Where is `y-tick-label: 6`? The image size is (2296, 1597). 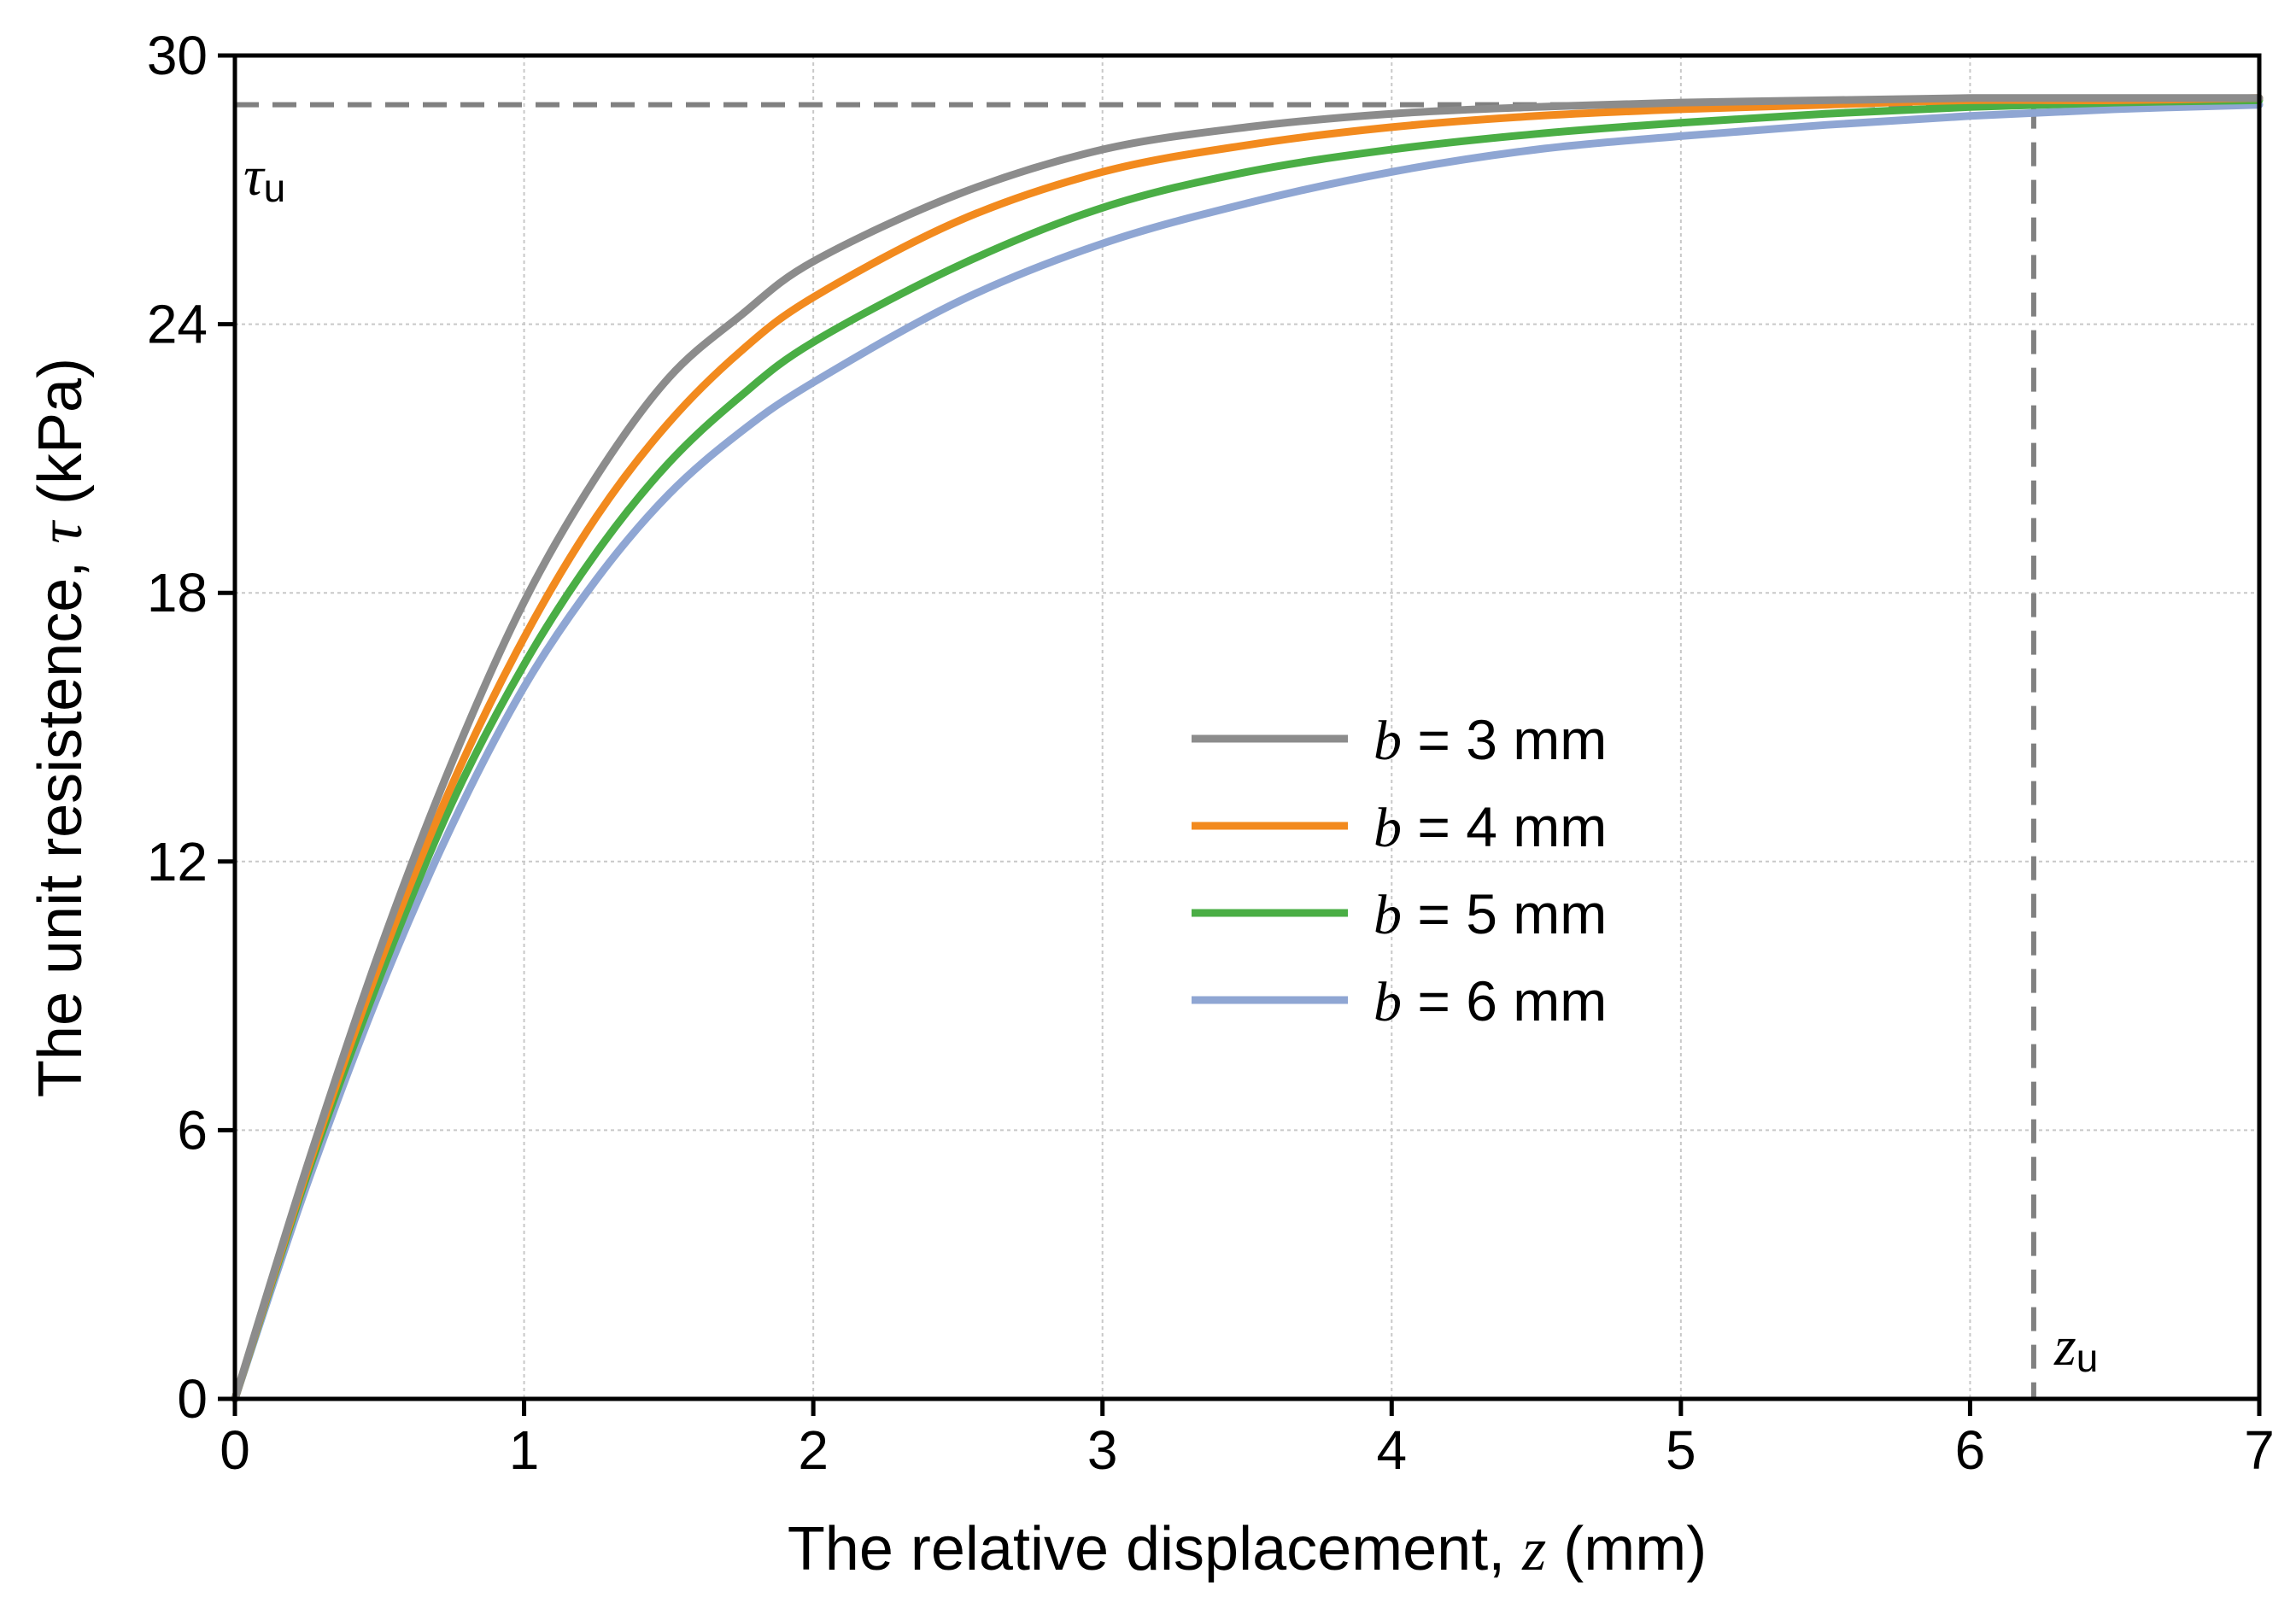 y-tick-label: 6 is located at coordinates (192, 1130).